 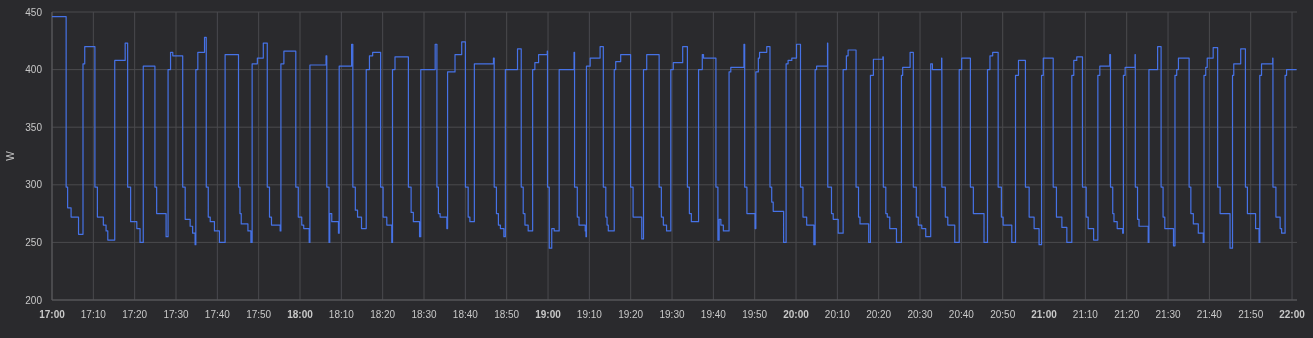 What do you see at coordinates (217, 314) in the screenshot?
I see `x-tick-label: 17:40` at bounding box center [217, 314].